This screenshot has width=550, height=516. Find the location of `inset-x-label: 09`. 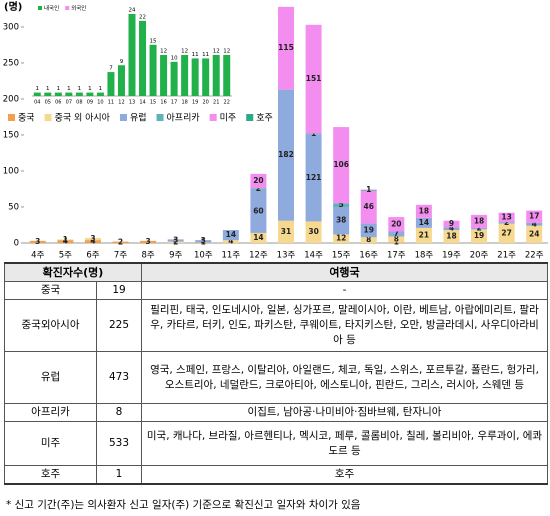

inset-x-label: 09 is located at coordinates (90, 103).